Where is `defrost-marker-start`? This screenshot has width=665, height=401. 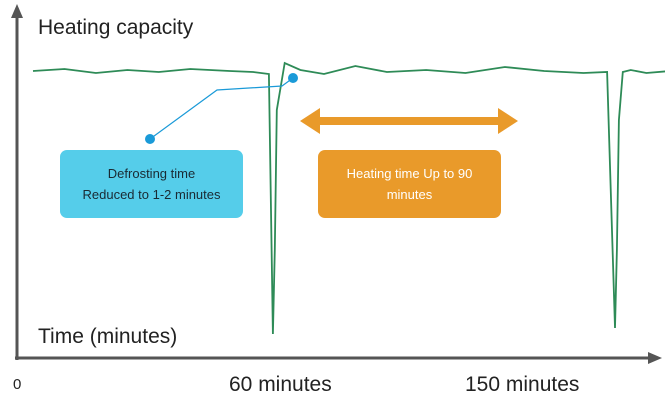
defrost-marker-start is located at coordinates (150, 139).